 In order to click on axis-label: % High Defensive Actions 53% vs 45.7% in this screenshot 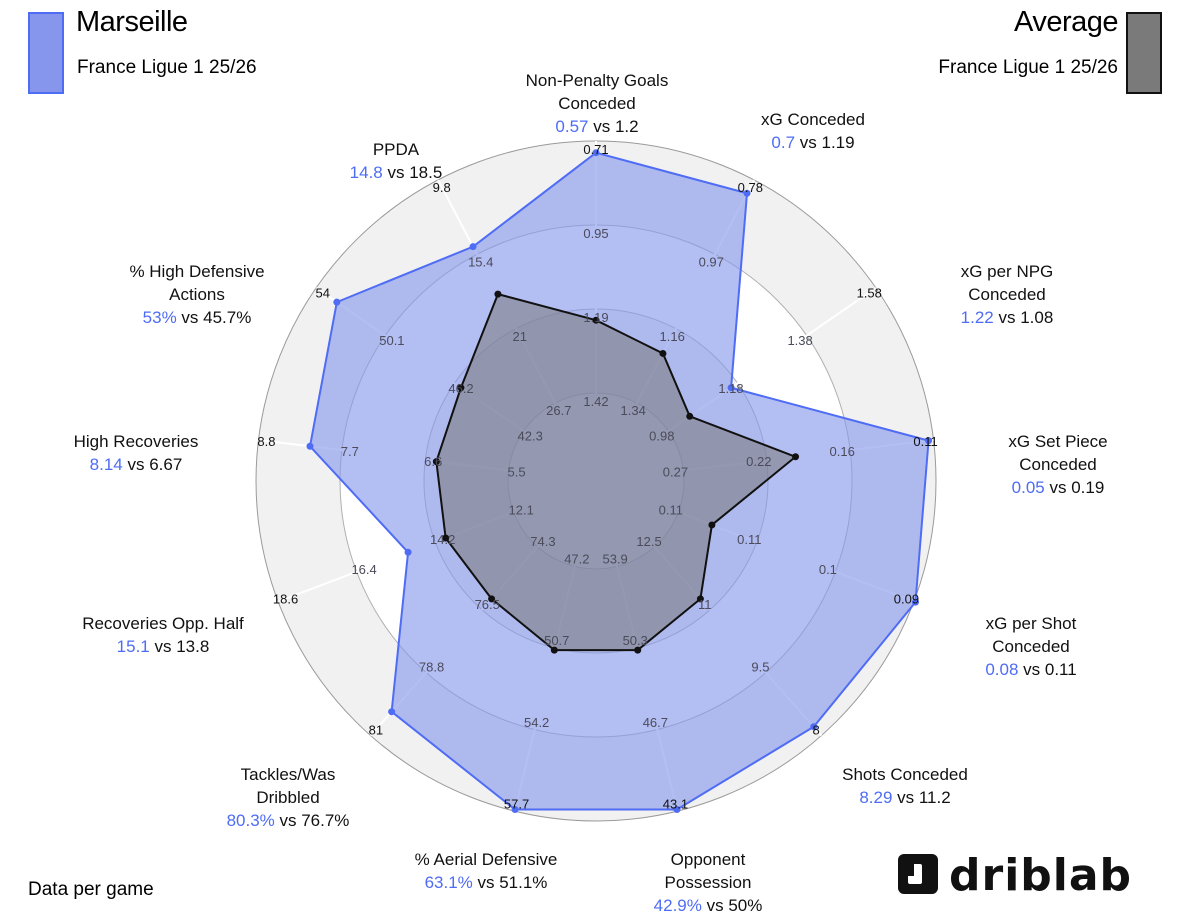, I will do `click(196, 294)`.